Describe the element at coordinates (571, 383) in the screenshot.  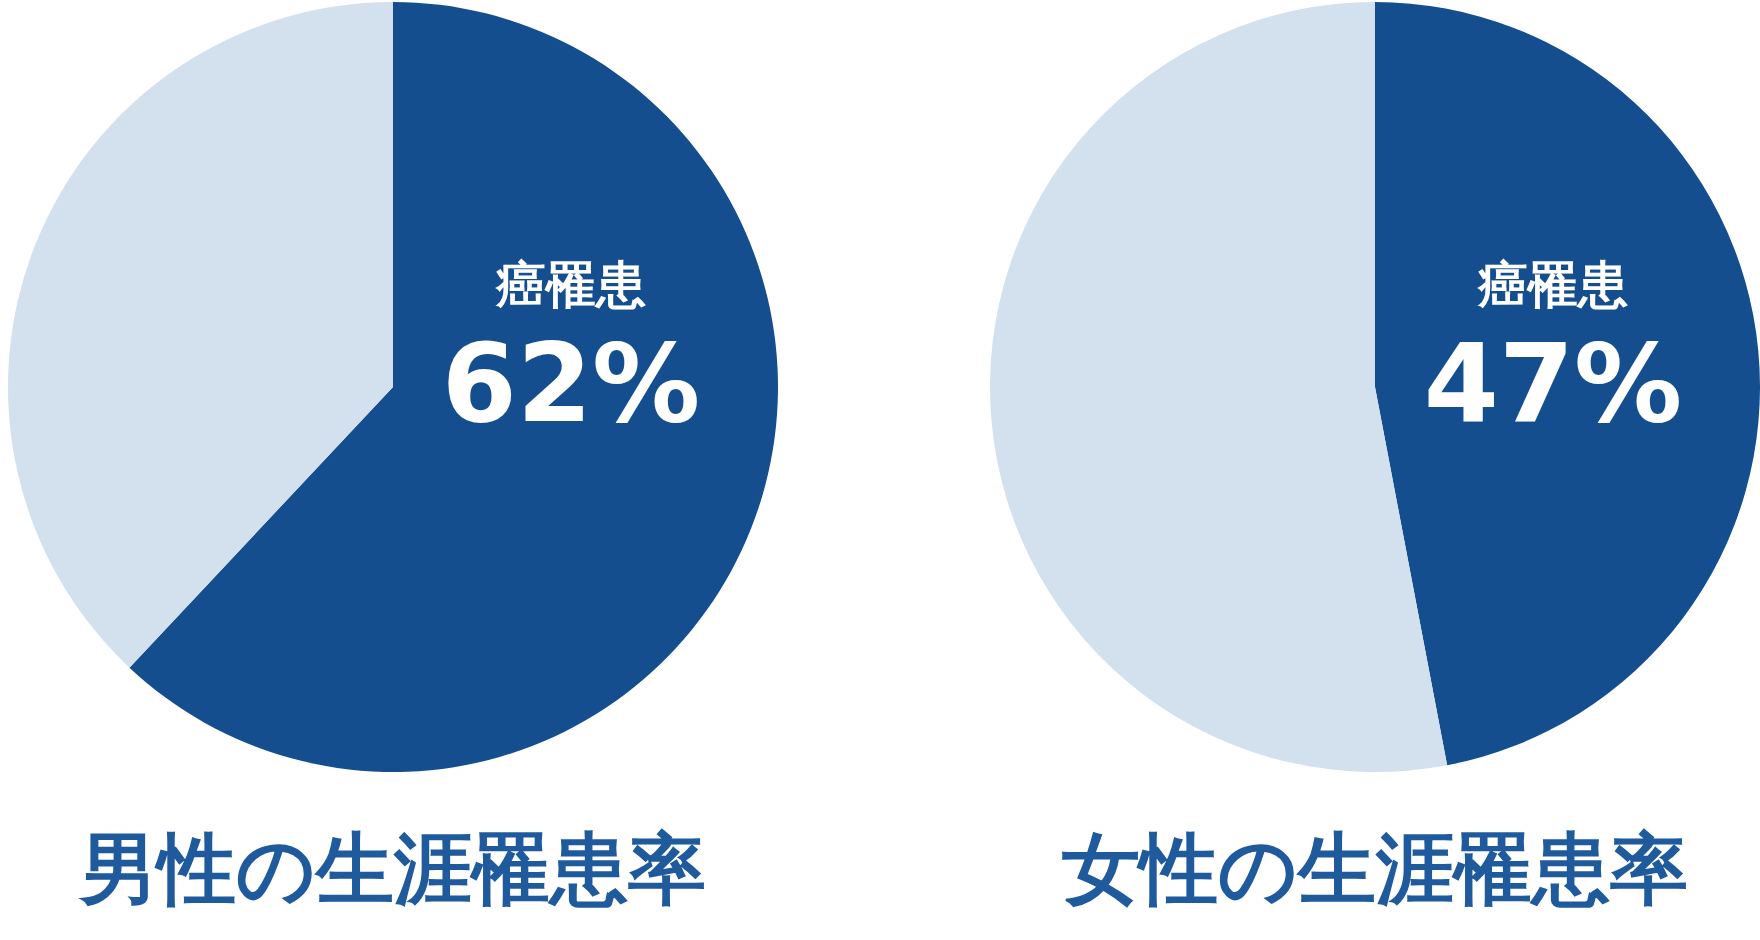
I see `data-label: 62%` at that location.